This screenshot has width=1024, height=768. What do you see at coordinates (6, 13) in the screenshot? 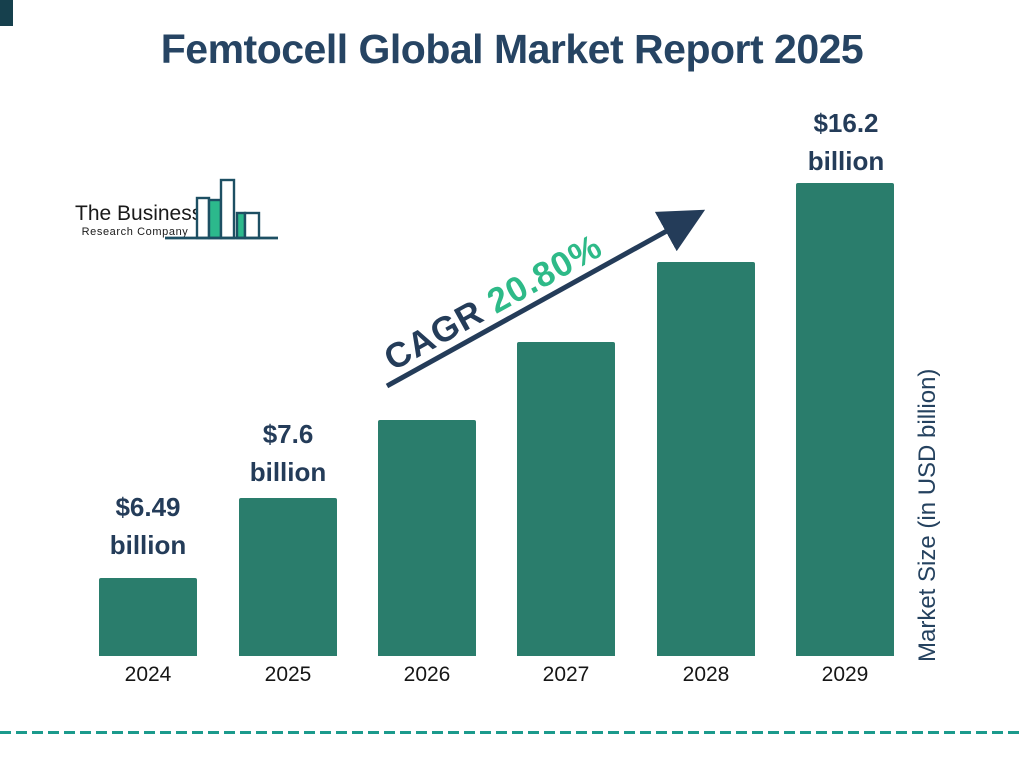
I see `corner-accent-mark` at bounding box center [6, 13].